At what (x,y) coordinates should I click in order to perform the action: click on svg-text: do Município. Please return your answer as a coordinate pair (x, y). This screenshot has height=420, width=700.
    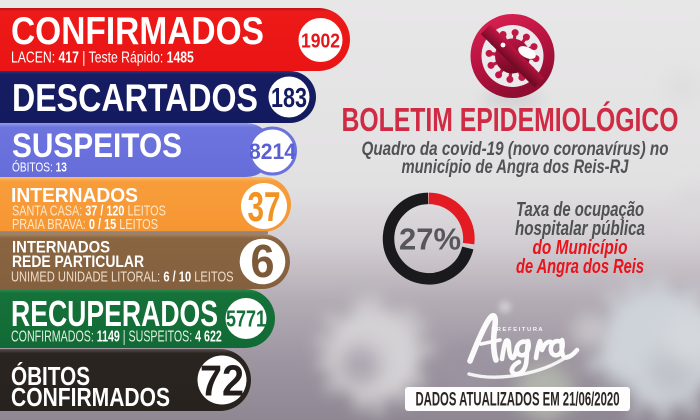
    Looking at the image, I should click on (580, 248).